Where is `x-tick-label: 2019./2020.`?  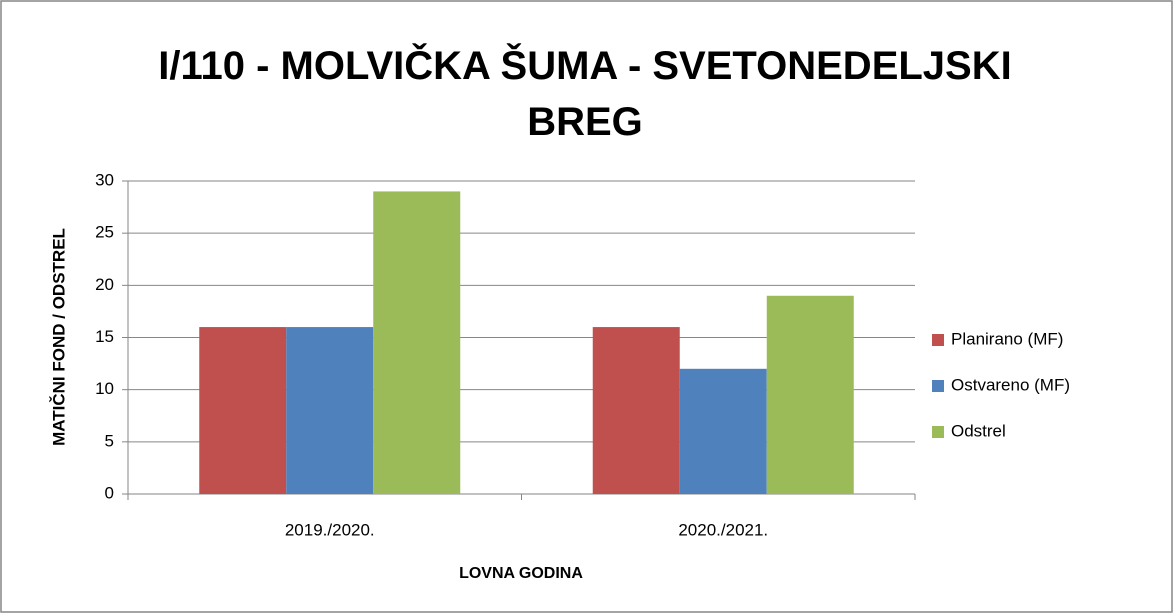 x-tick-label: 2019./2020. is located at coordinates (330, 529).